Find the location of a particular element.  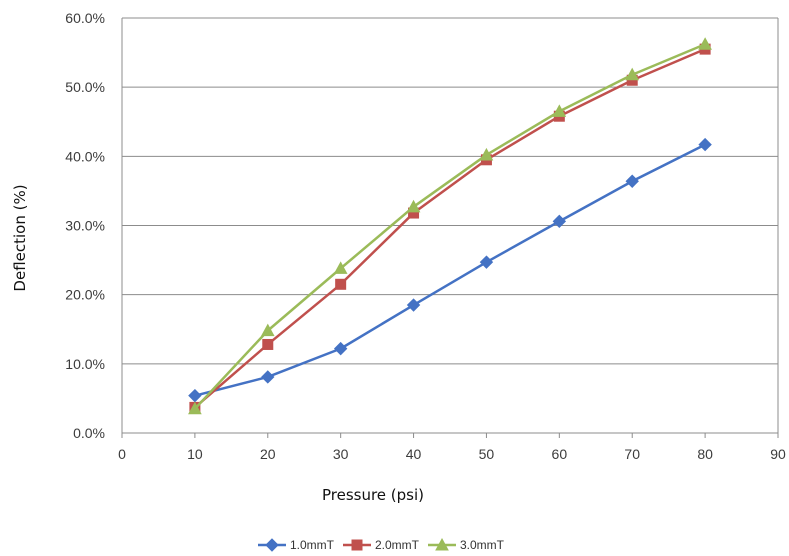

legend-item: 2.0mmT is located at coordinates (381, 545).